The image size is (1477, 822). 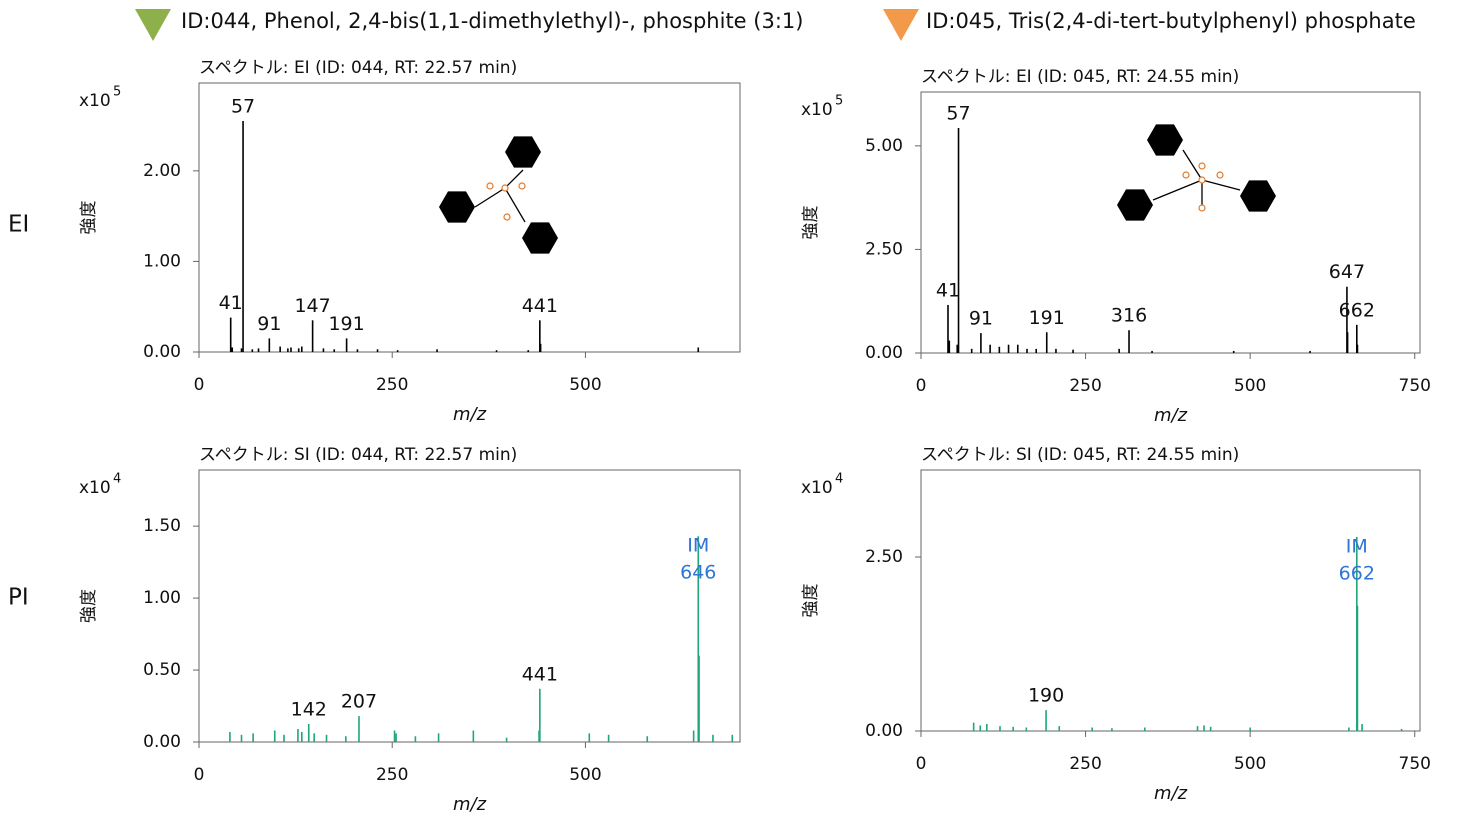 What do you see at coordinates (884, 146) in the screenshot?
I see `y-tick-label: 5.00` at bounding box center [884, 146].